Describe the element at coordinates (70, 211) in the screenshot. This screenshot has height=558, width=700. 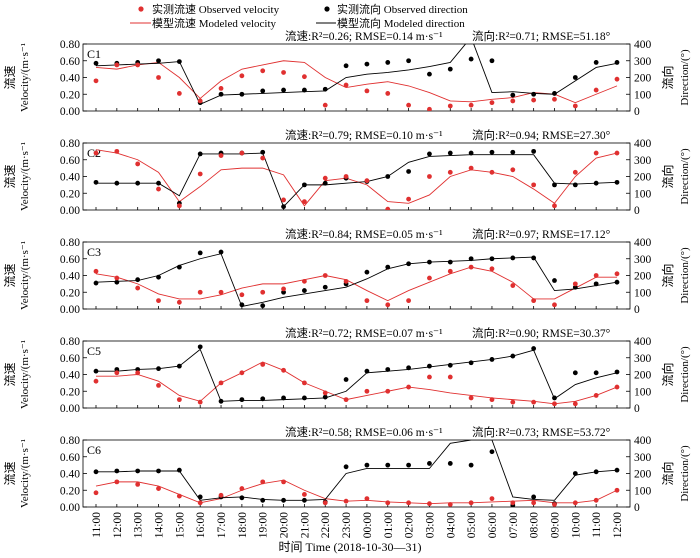
I see `left-tick-label: 0.00` at that location.